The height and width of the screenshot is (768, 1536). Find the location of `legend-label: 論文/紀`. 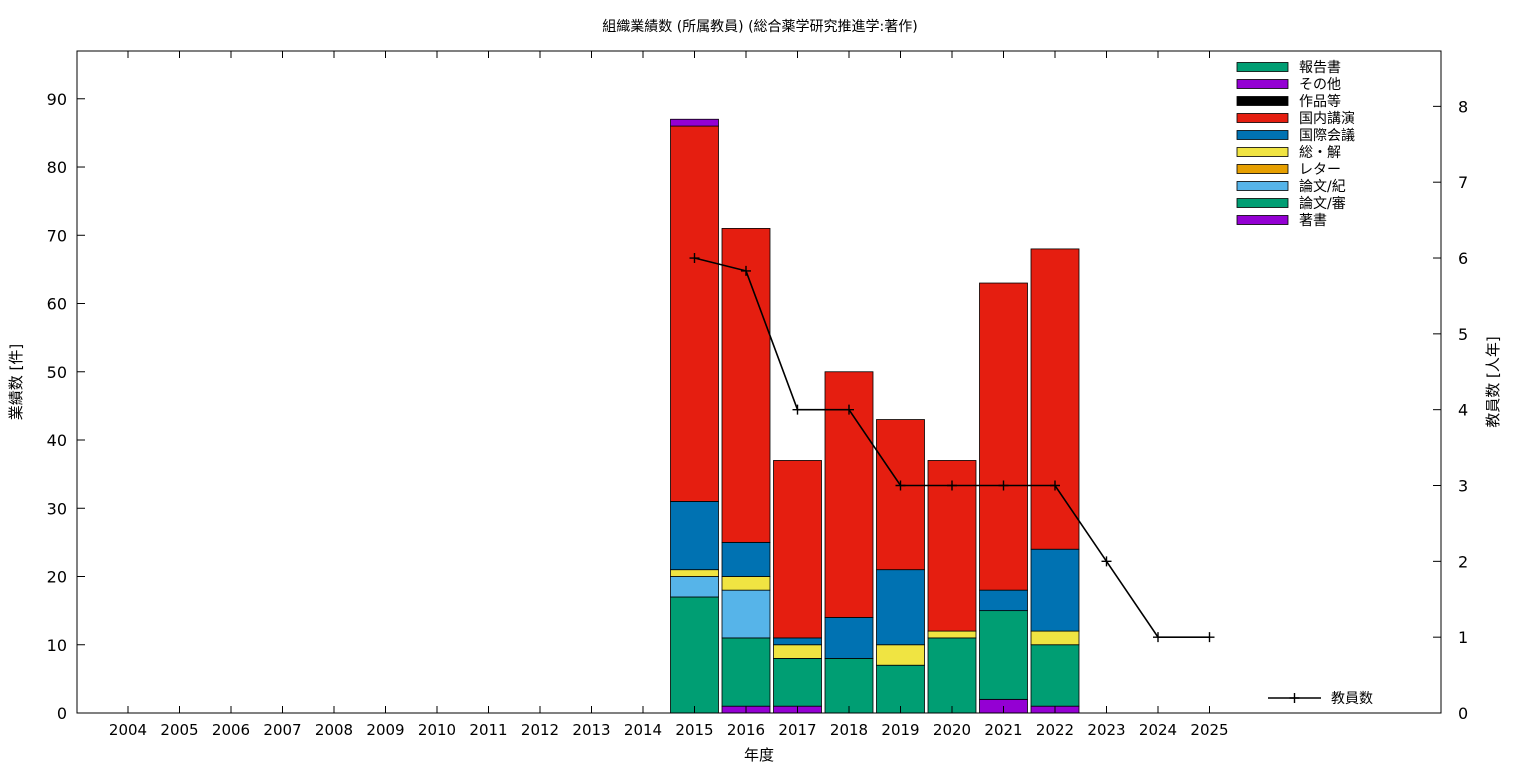

legend-label: 論文/紀 is located at coordinates (1322, 187).